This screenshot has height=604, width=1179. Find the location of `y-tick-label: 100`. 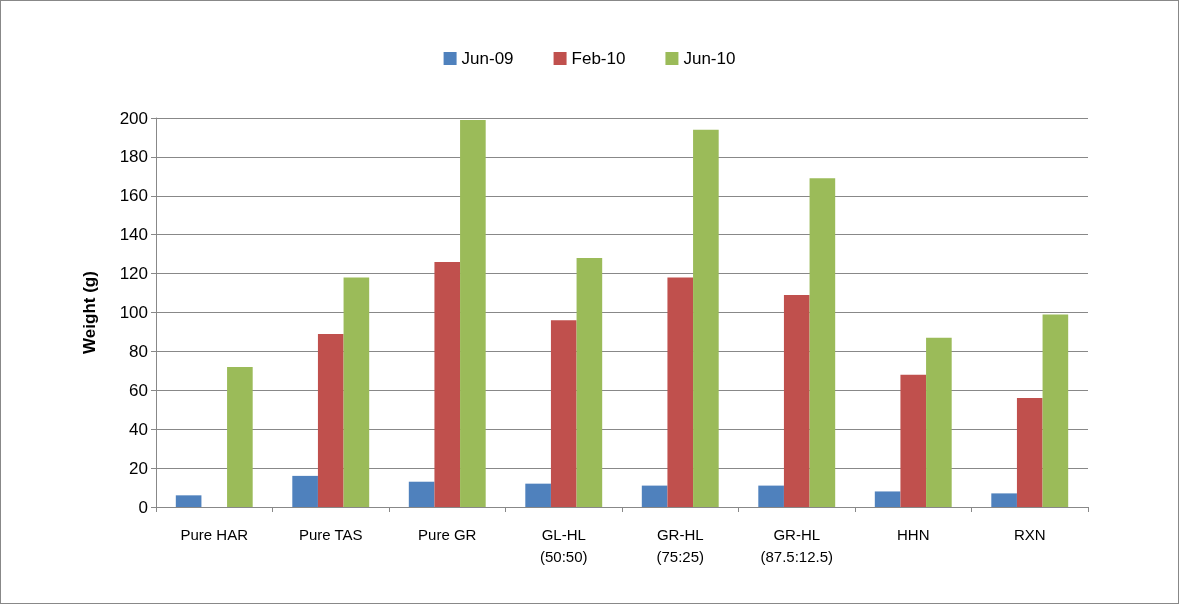

y-tick-label: 100 is located at coordinates (133, 312).